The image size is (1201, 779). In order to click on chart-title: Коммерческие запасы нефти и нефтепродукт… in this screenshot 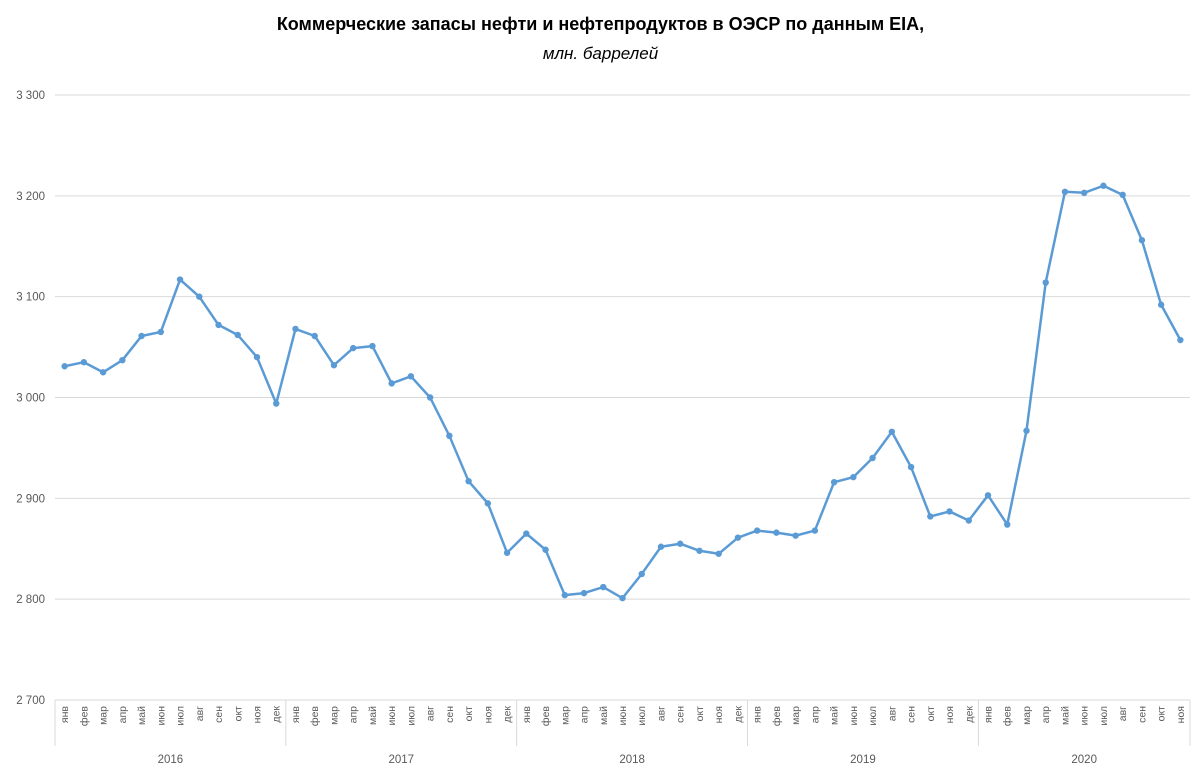, I will do `click(600, 24)`.